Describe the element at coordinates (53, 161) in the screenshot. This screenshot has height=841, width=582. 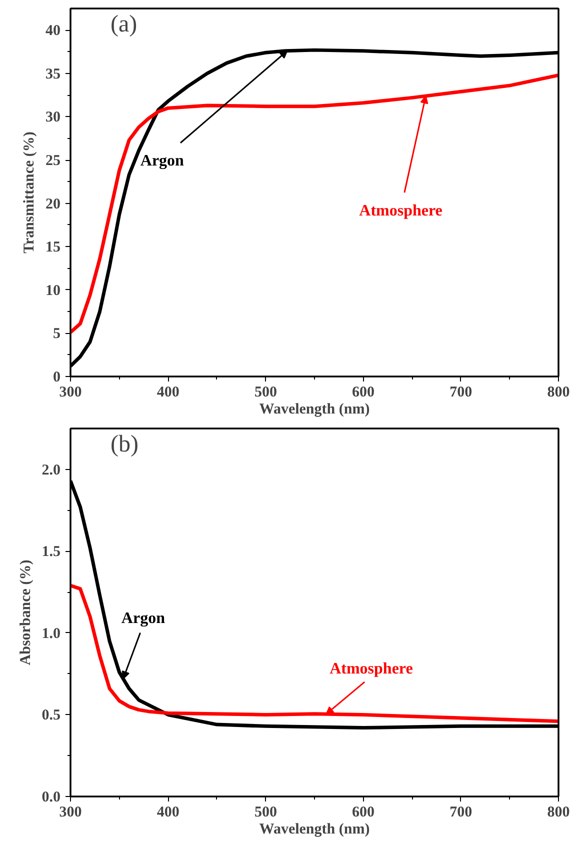
I see `y-tick-label: 25` at that location.